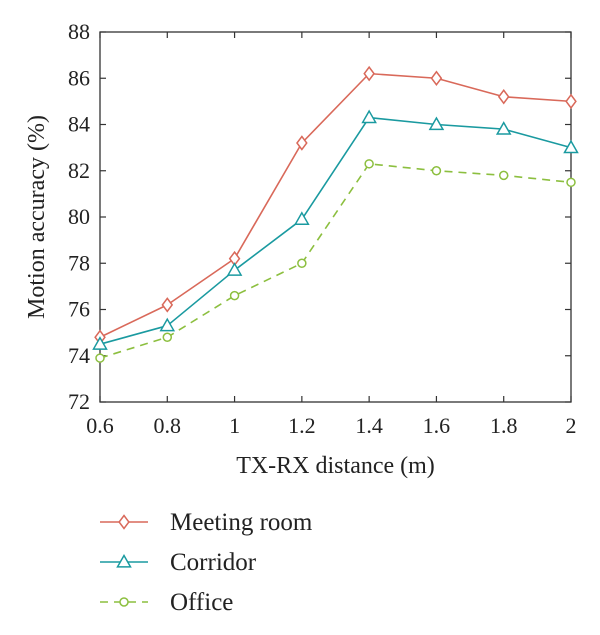  What do you see at coordinates (79, 262) in the screenshot?
I see `y-tick-label: 78` at bounding box center [79, 262].